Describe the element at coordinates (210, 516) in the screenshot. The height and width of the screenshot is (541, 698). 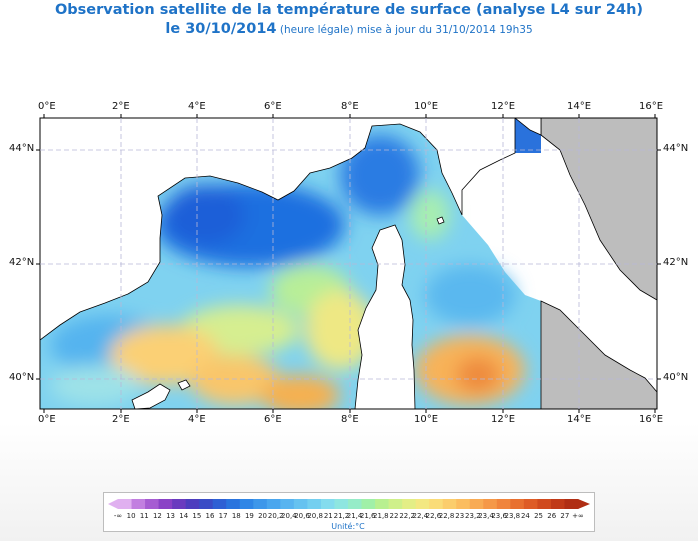
I see `color-bar-label: 16` at that location.